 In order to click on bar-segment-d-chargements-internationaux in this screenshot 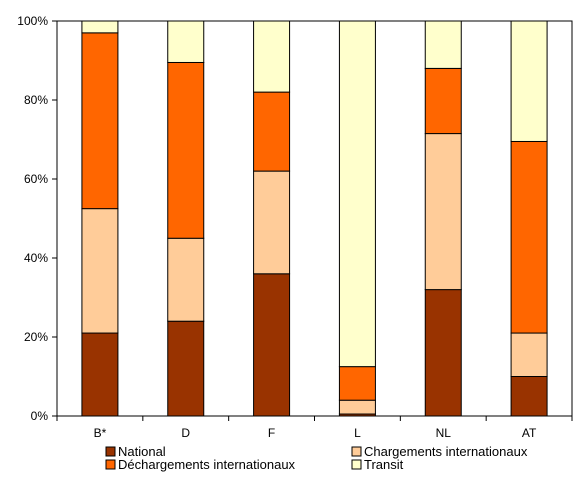, I will do `click(186, 279)`.